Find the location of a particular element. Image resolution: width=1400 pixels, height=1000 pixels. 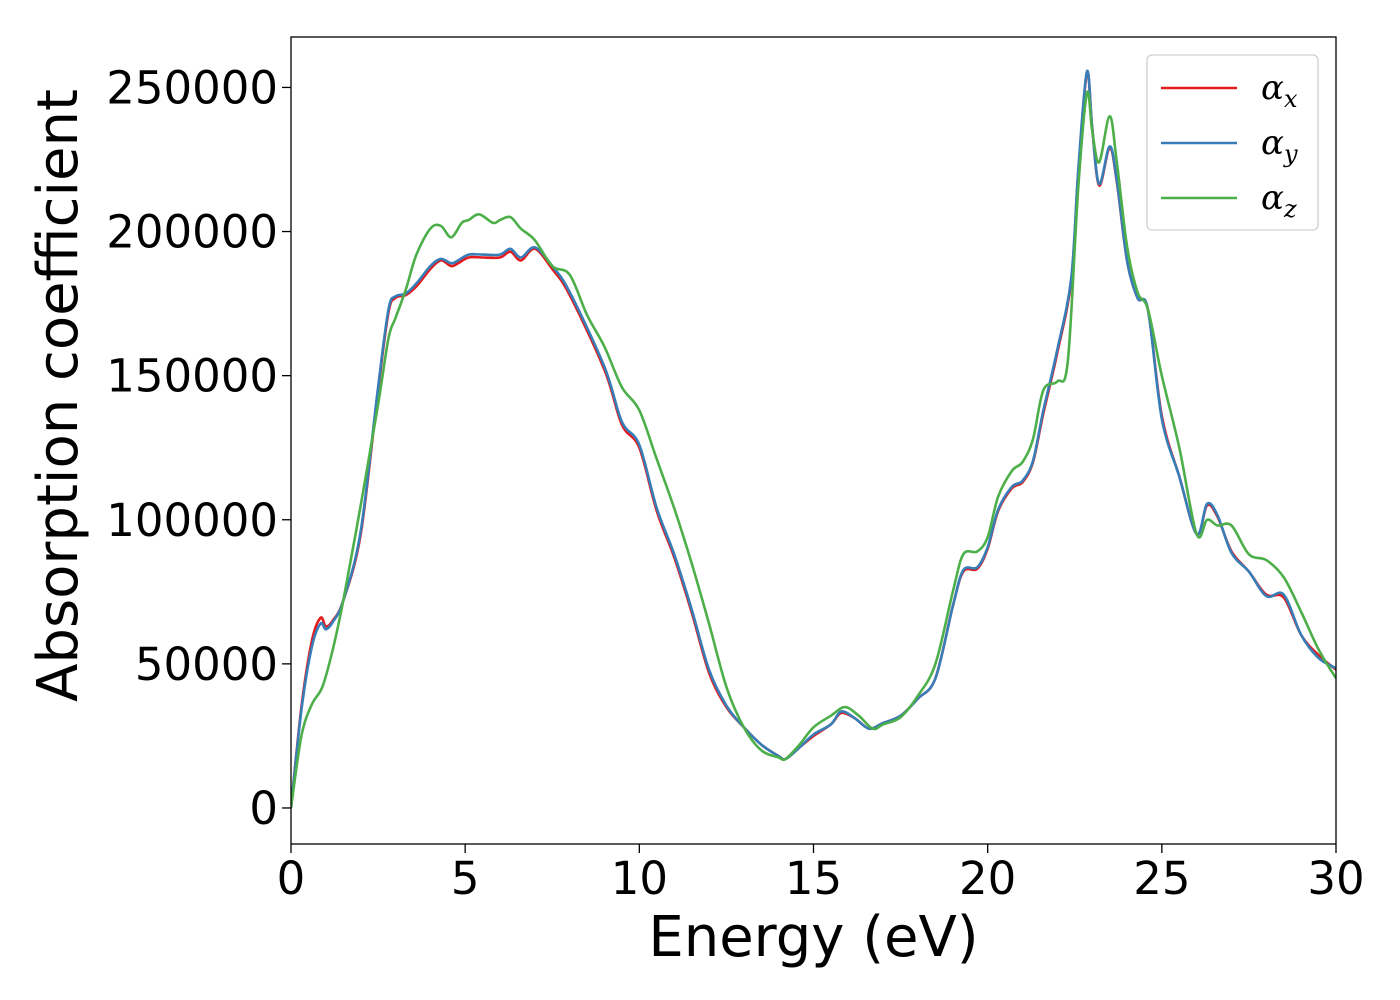

y-tick-label: 200000 is located at coordinates (192, 232).